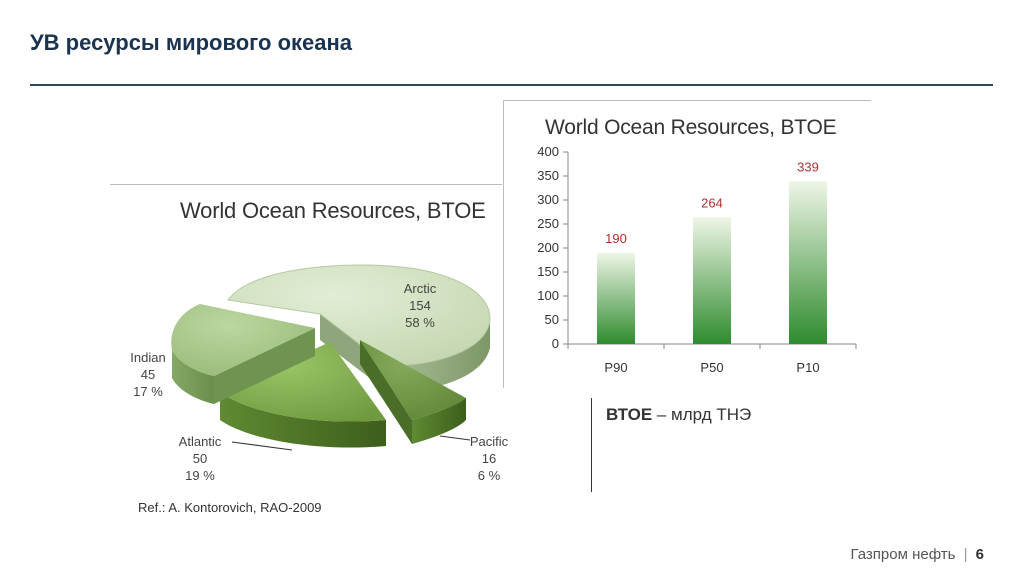 The height and width of the screenshot is (574, 1024). What do you see at coordinates (615, 367) in the screenshot?
I see `x-category-label: P90` at bounding box center [615, 367].